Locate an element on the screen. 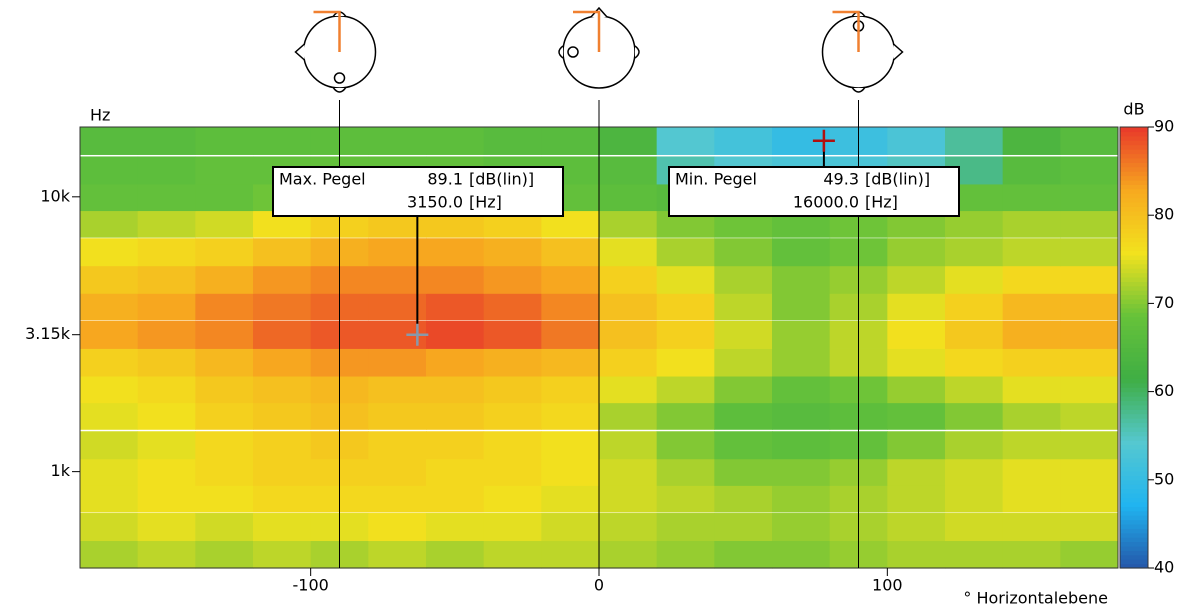  colorbar-frame is located at coordinates (1134, 347).